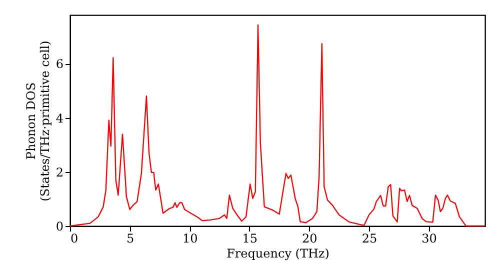  Describe the element at coordinates (190, 239) in the screenshot. I see `x-tick-label: 10` at that location.